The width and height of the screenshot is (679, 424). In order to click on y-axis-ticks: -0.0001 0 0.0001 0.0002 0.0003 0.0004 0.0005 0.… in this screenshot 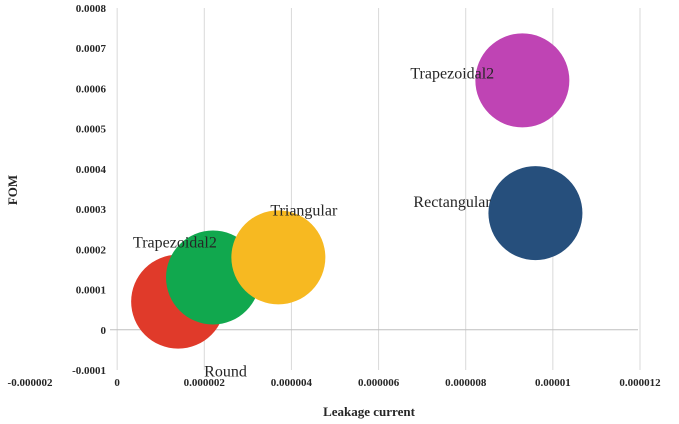, I will do `click(89, 190)`.